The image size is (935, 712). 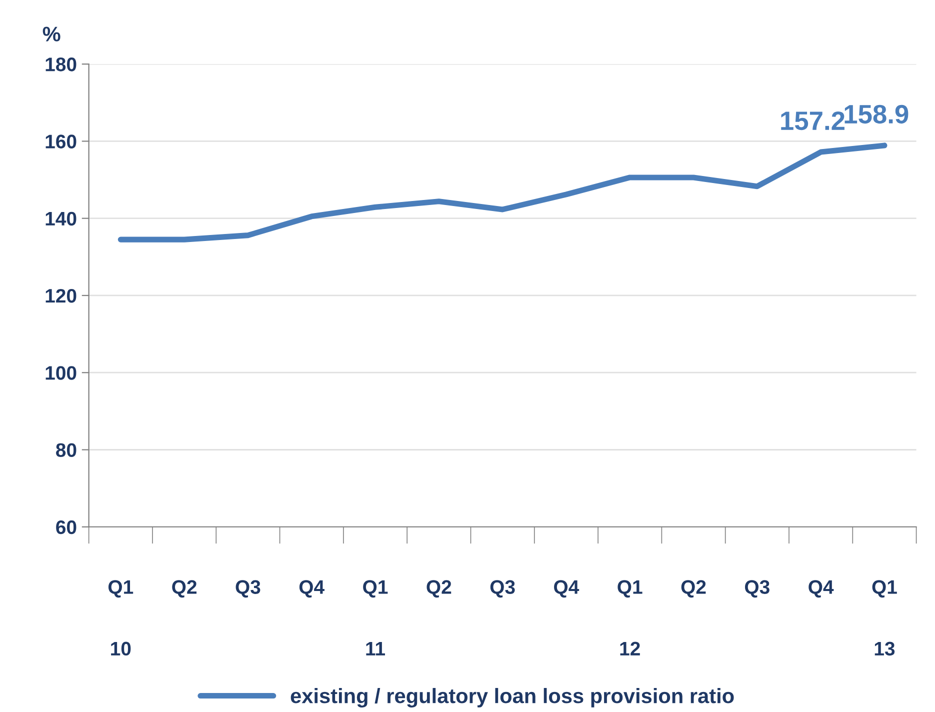 I want to click on y-tick-label: 120, so click(x=61, y=295).